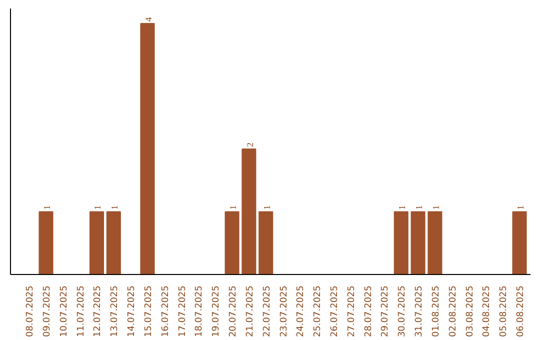 This screenshot has height=340, width=540. What do you see at coordinates (47, 312) in the screenshot?
I see `x-tick-label: 09.07.2025` at bounding box center [47, 312].